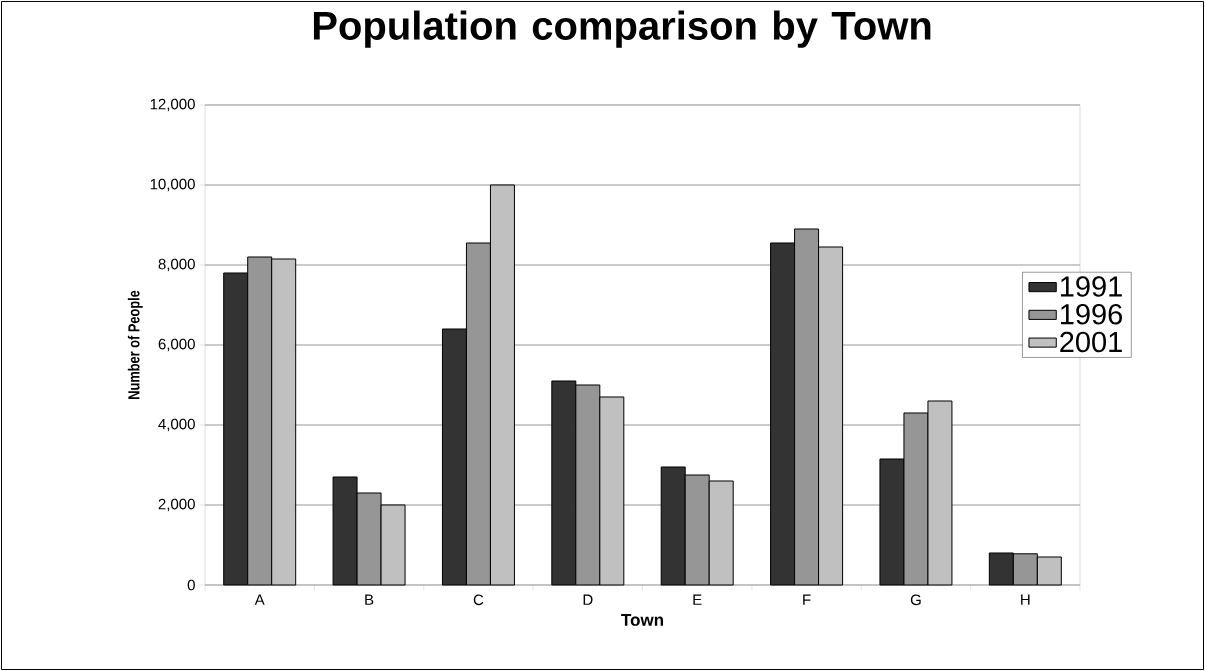  Describe the element at coordinates (588, 599) in the screenshot. I see `x-tick-label: D` at that location.